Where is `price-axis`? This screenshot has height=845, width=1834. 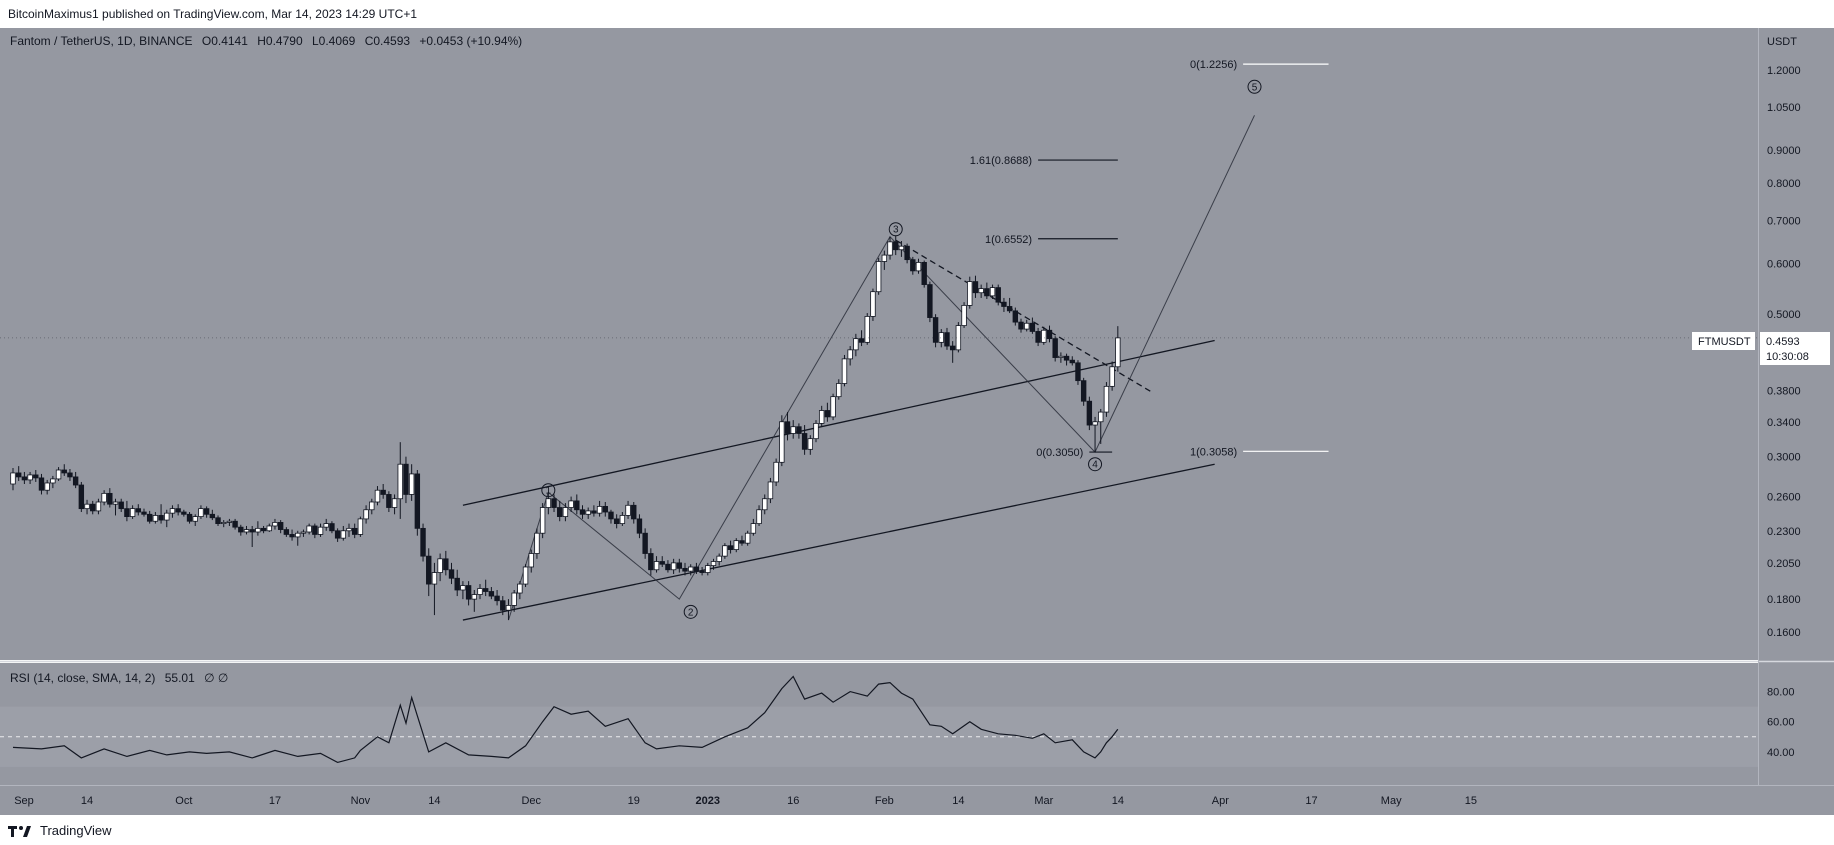 price-axis is located at coordinates (1796, 406).